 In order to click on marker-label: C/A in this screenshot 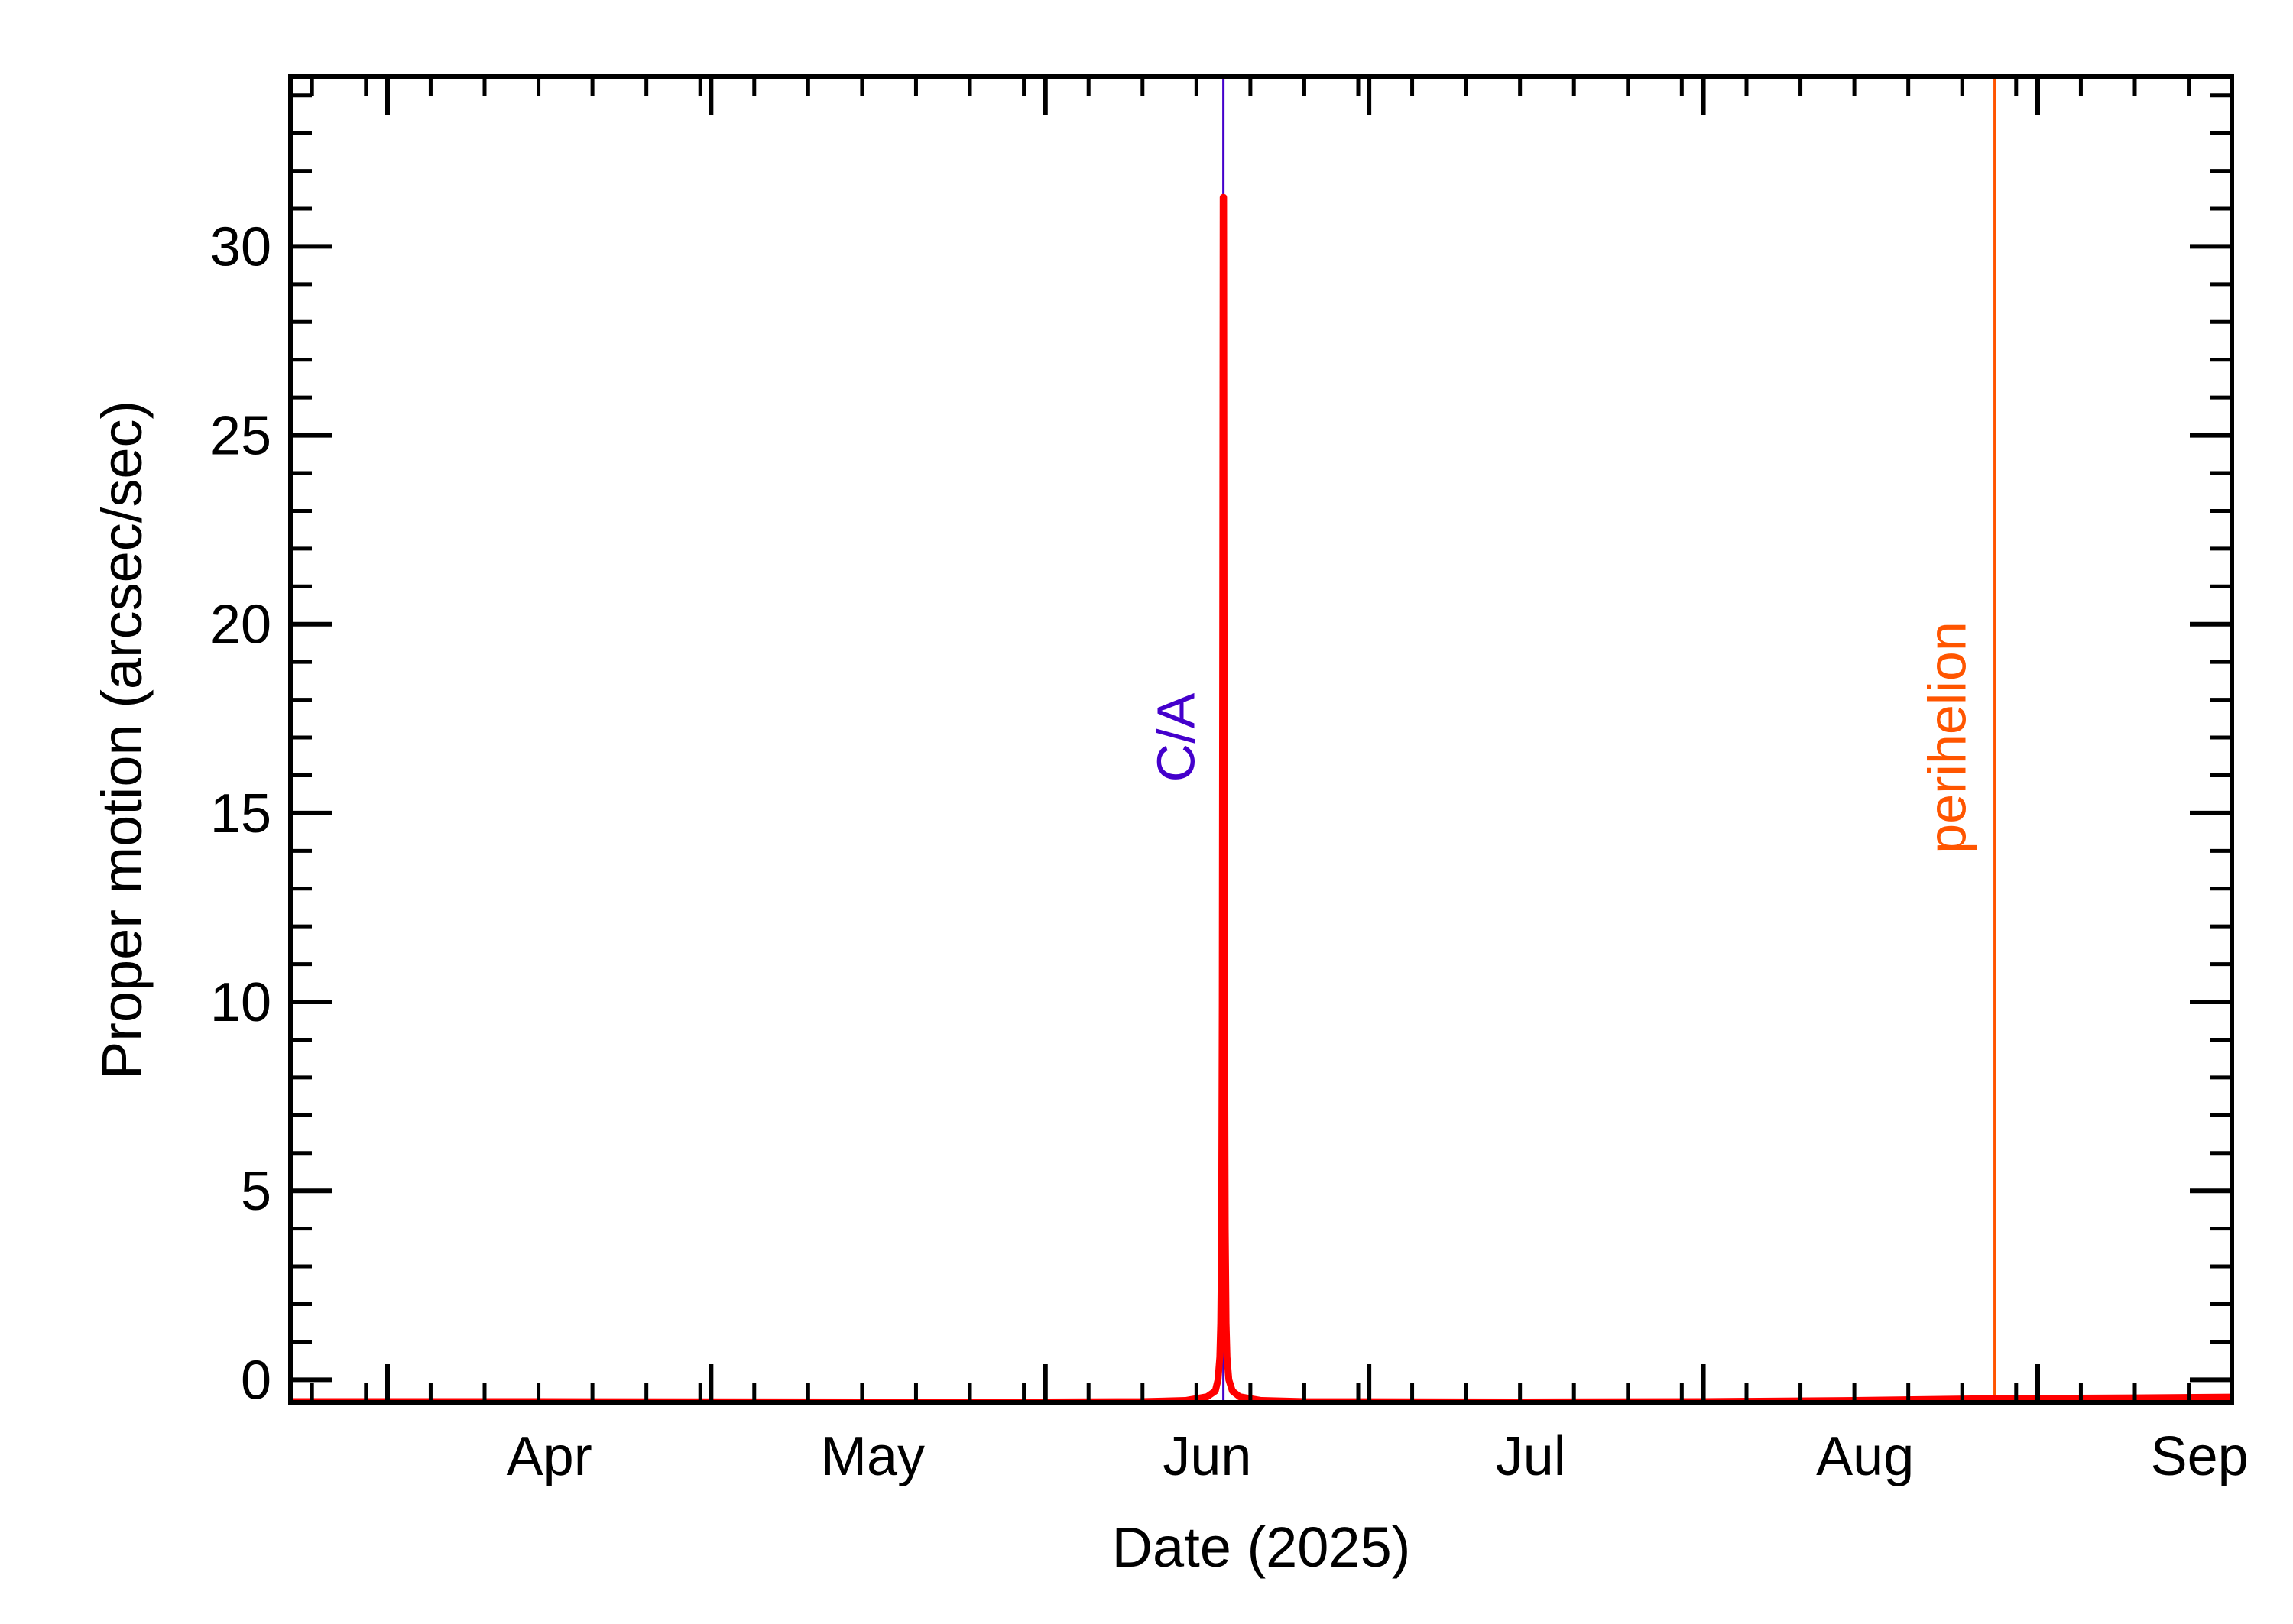, I will do `click(1176, 737)`.